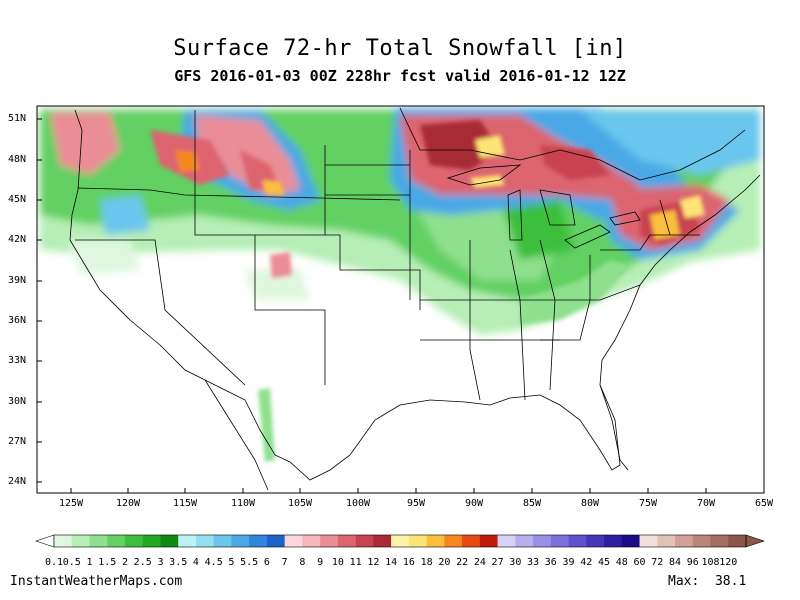  Describe the element at coordinates (543, 206) in the screenshot. I see `great-lakes` at that location.